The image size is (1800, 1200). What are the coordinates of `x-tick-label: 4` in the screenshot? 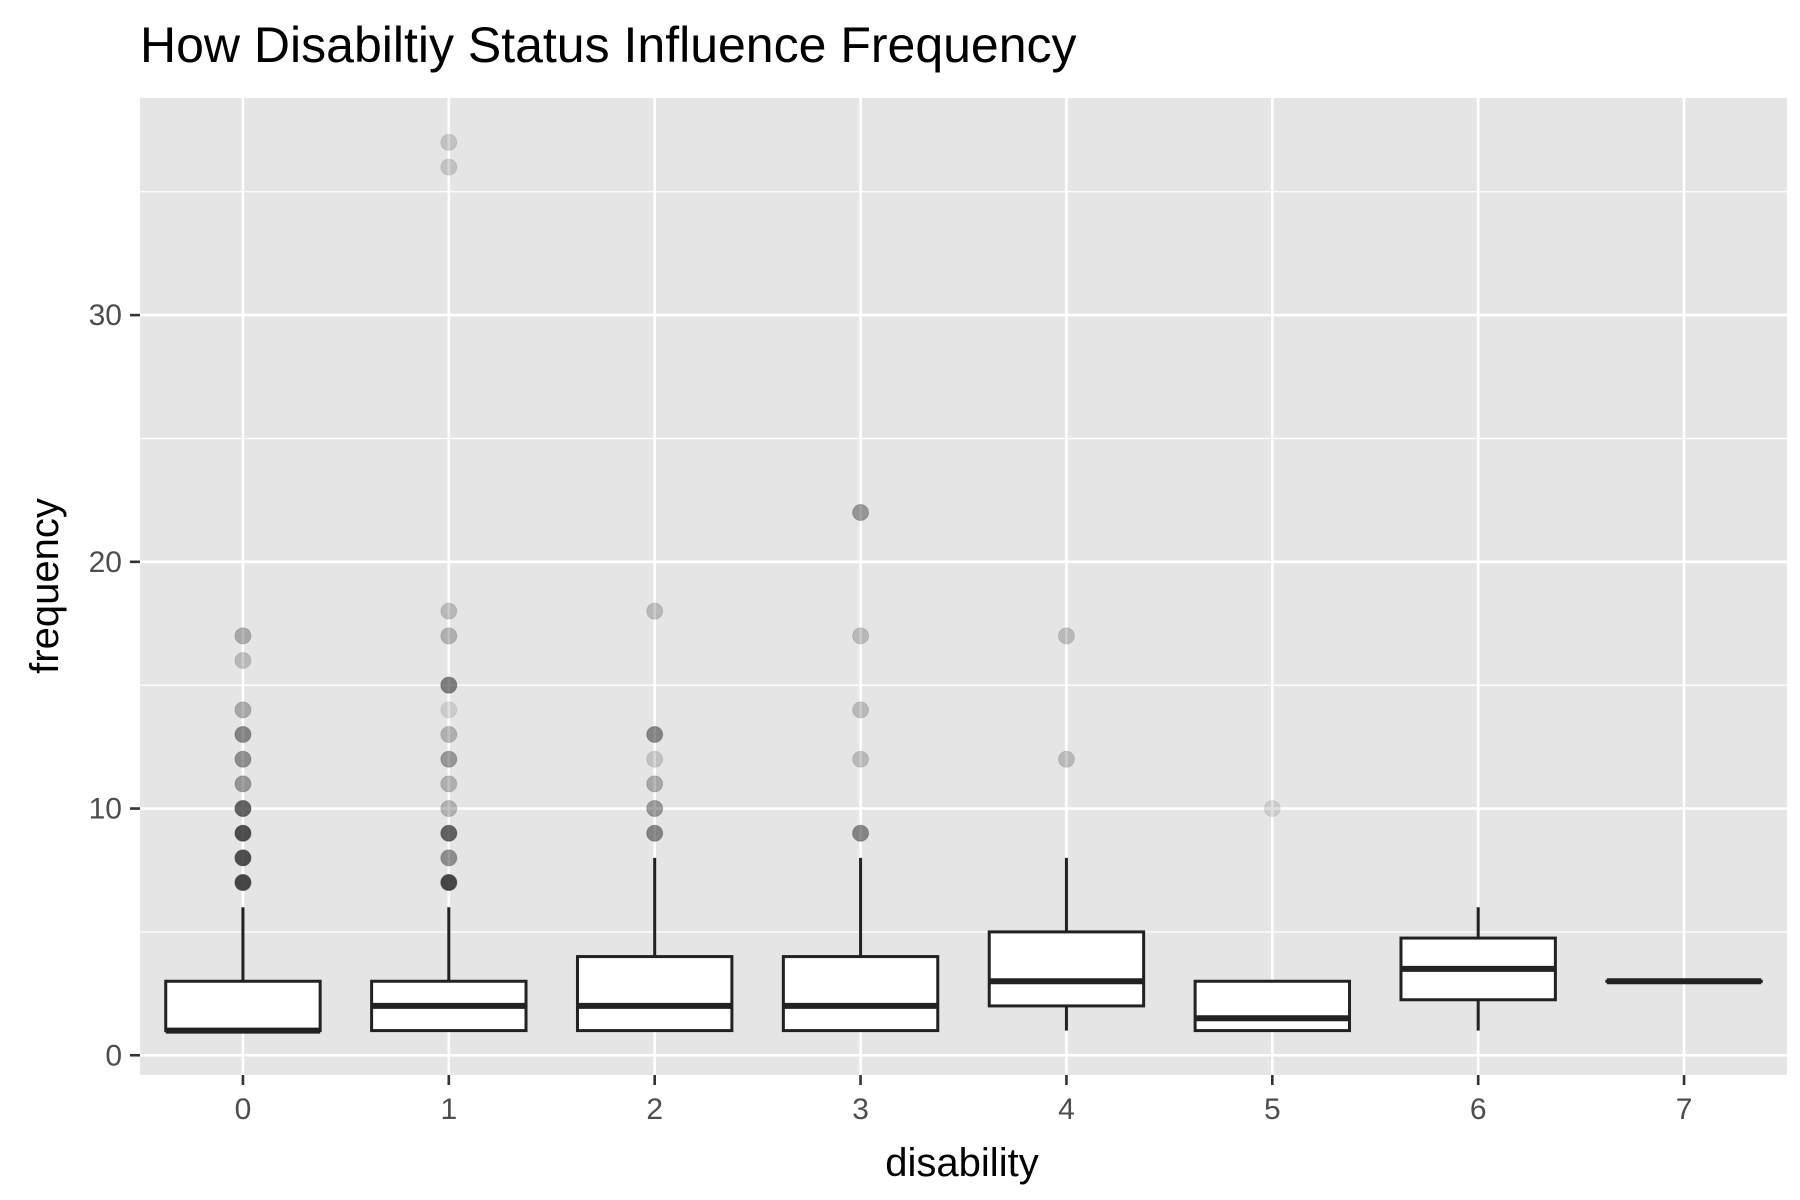 It's located at (1066, 1109).